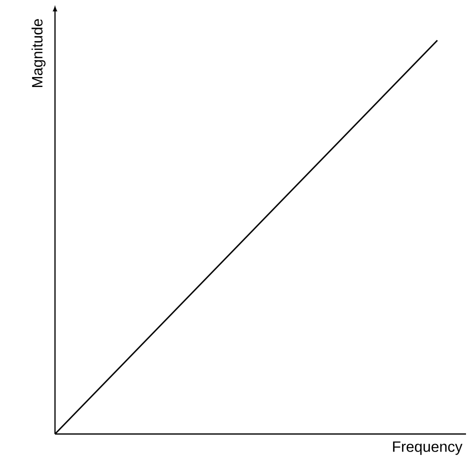  What do you see at coordinates (427, 448) in the screenshot?
I see `x-axis-title: Frequency` at bounding box center [427, 448].